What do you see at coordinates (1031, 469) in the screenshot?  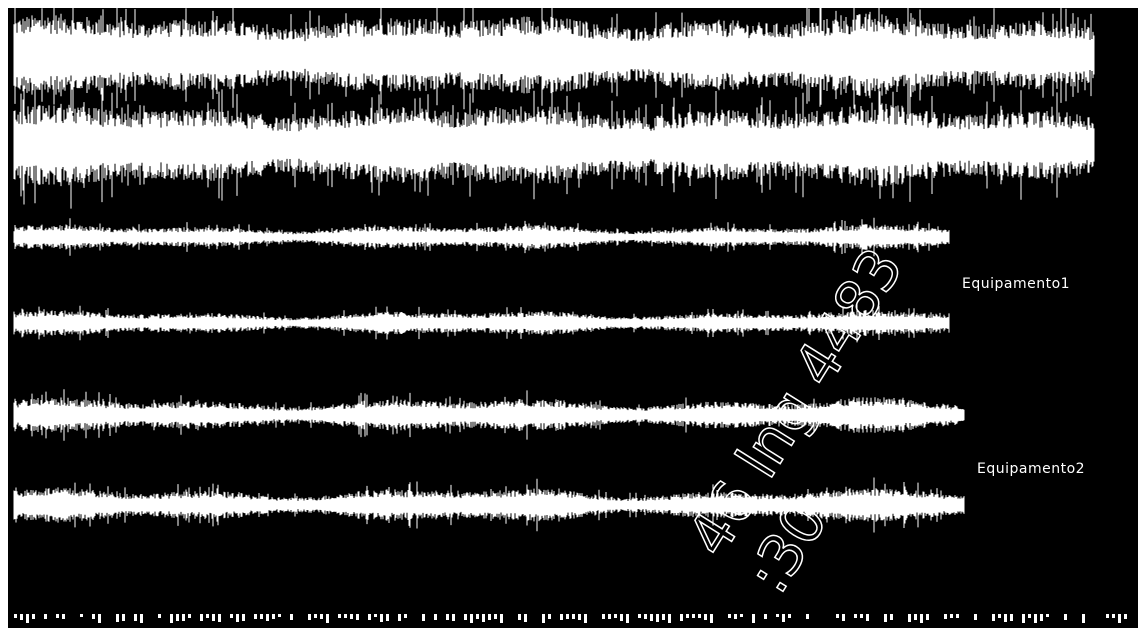 I see `track-label: Equipamento2` at bounding box center [1031, 469].